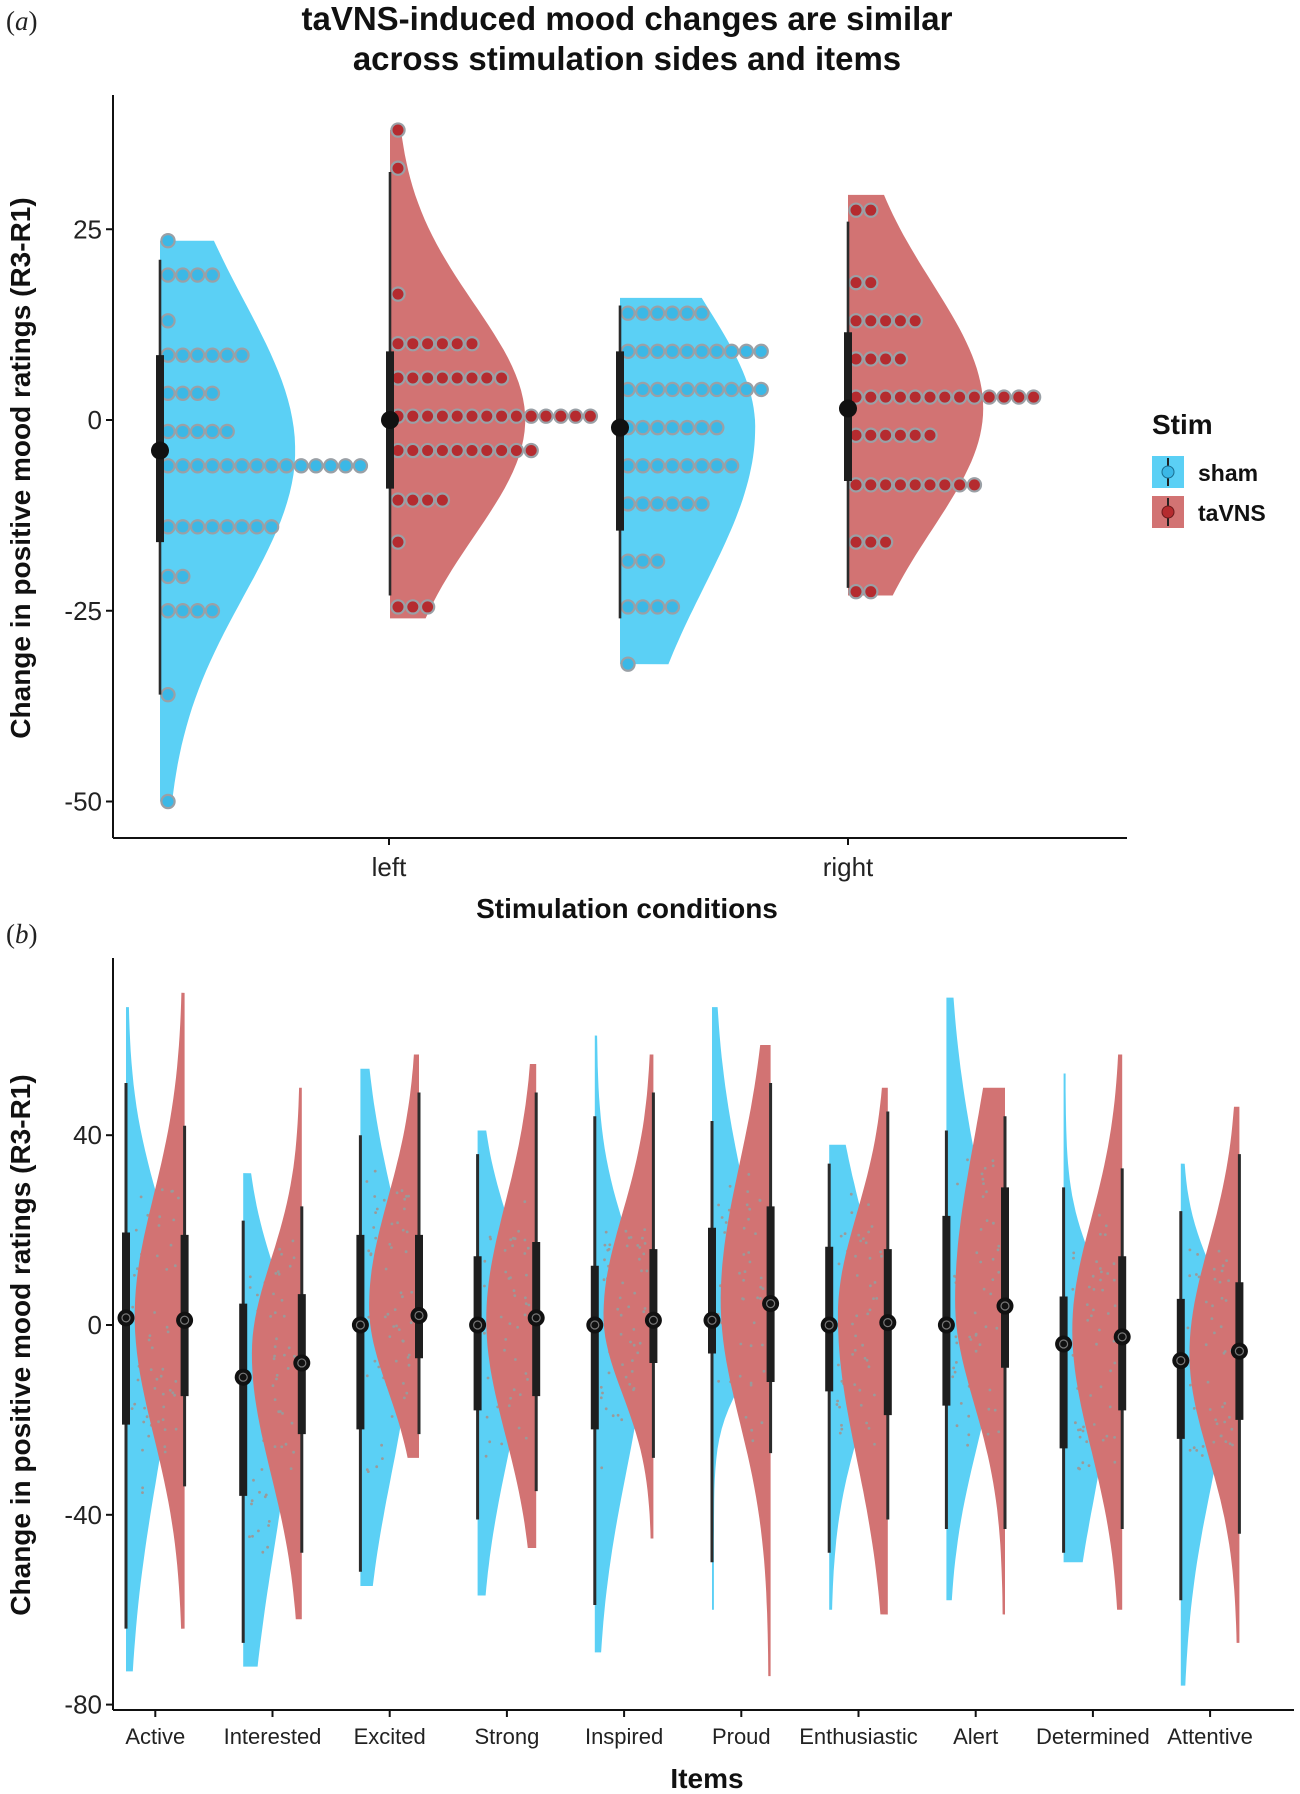 This screenshot has height=1794, width=1300. Describe the element at coordinates (506, 1736) in the screenshot. I see `panel-b-x-tick-label: Strong` at that location.